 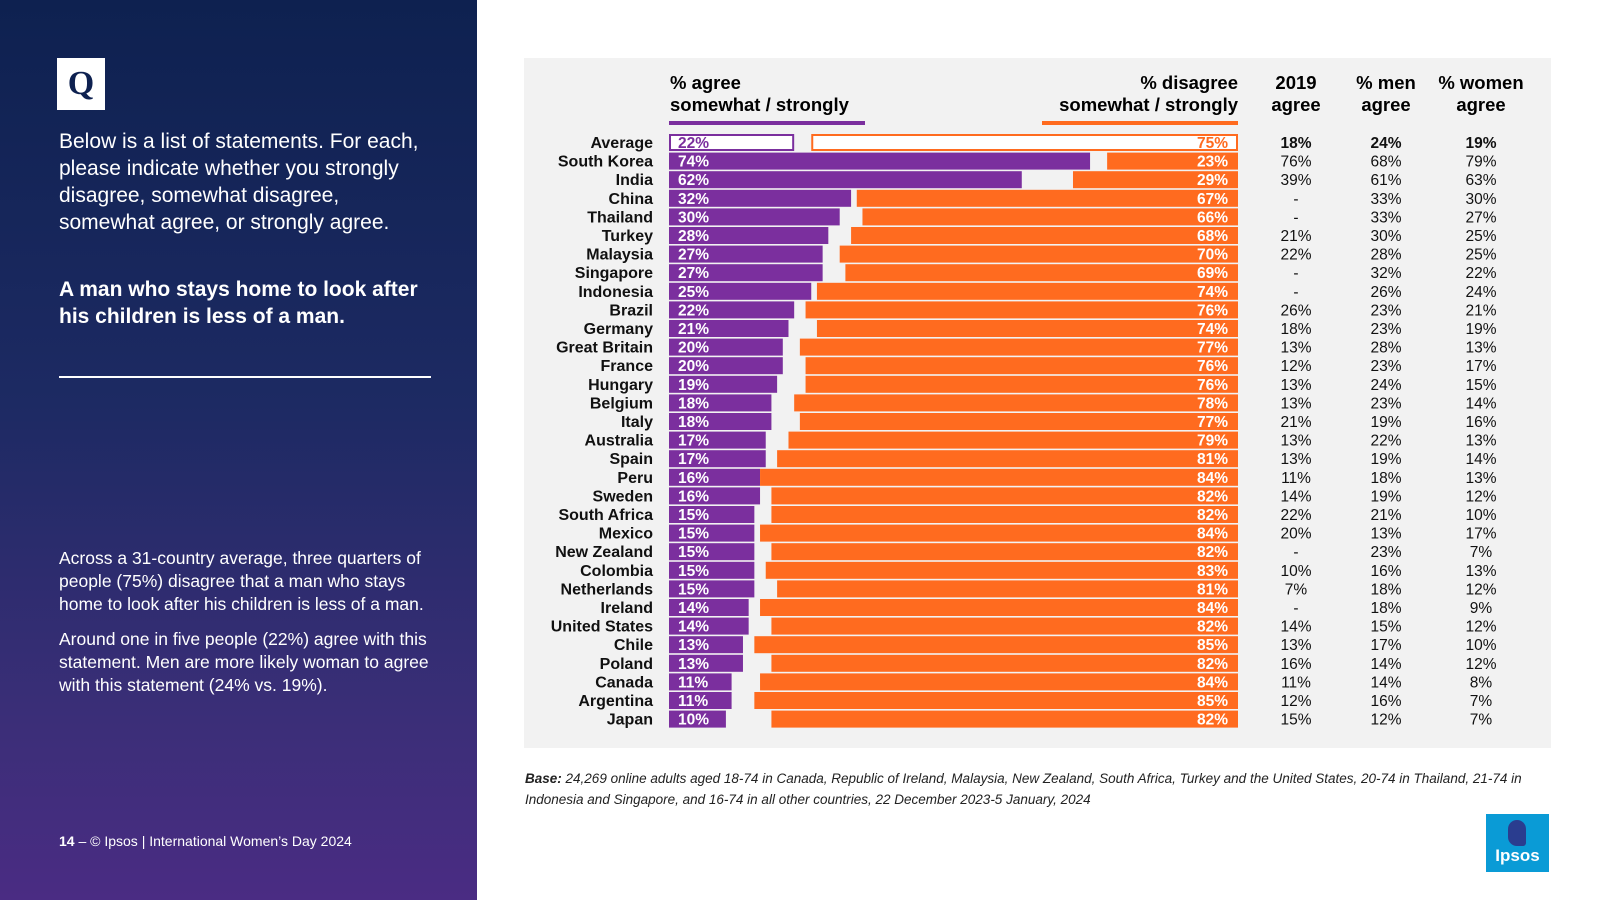 I want to click on base-label: Base:, so click(x=543, y=778).